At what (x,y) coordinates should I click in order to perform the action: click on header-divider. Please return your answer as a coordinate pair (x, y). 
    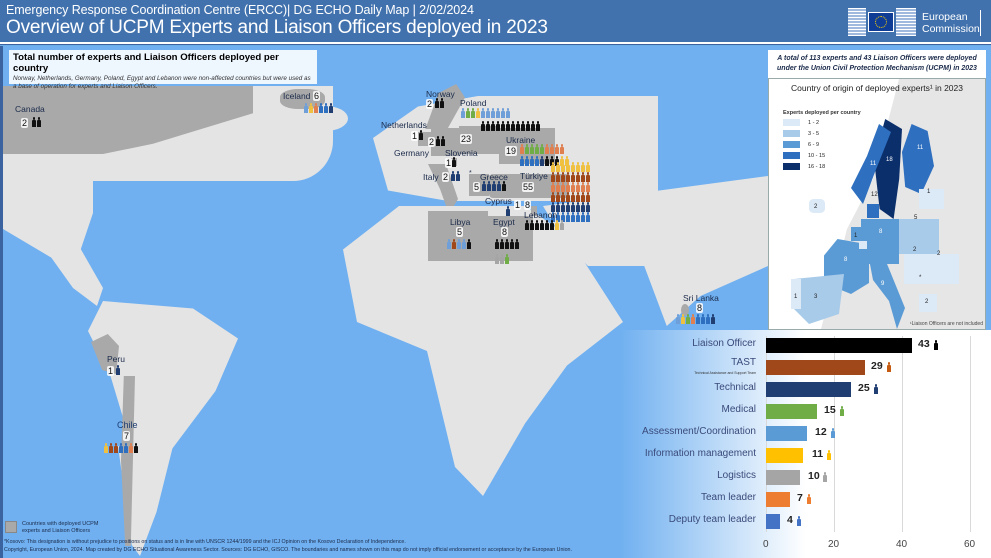
    Looking at the image, I should click on (495, 43).